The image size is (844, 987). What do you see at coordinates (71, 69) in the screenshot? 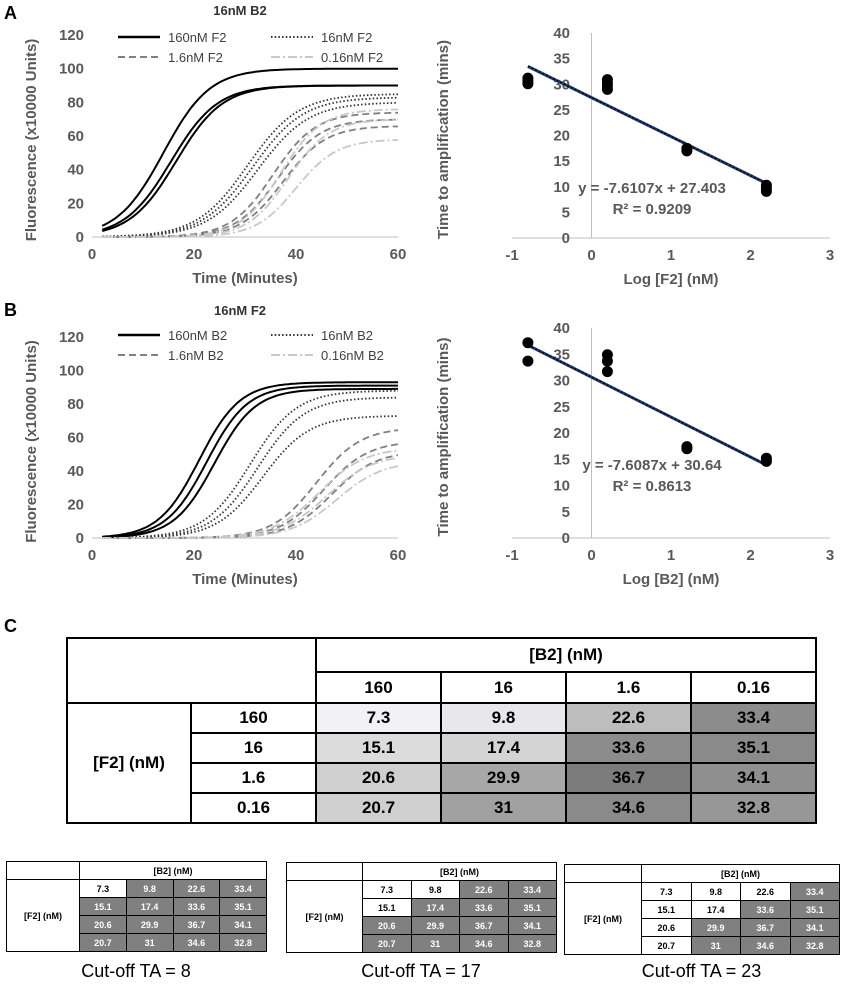
I see `y-tick-label: 100` at bounding box center [71, 69].